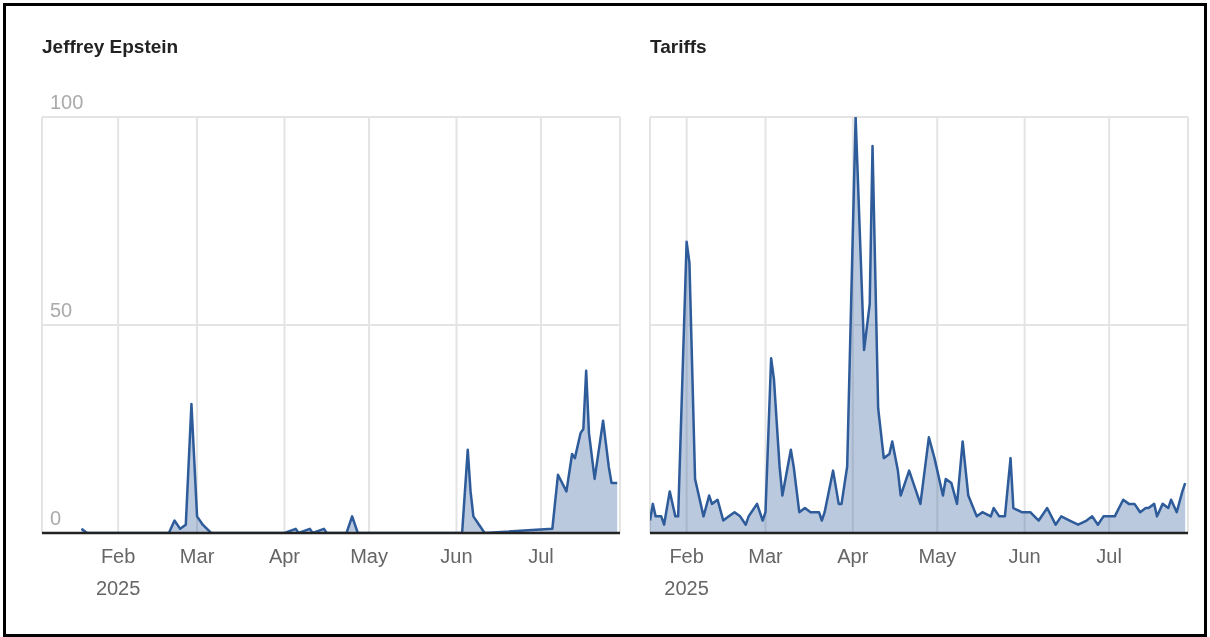 The height and width of the screenshot is (637, 1210). I want to click on chart-title: Tariffs, so click(678, 47).